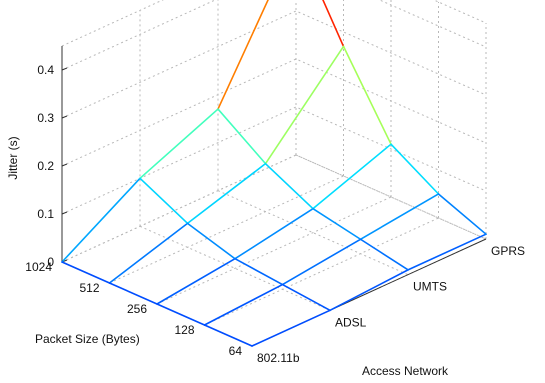 The image size is (545, 383). I want to click on x-tick-label: 512, so click(89, 288).